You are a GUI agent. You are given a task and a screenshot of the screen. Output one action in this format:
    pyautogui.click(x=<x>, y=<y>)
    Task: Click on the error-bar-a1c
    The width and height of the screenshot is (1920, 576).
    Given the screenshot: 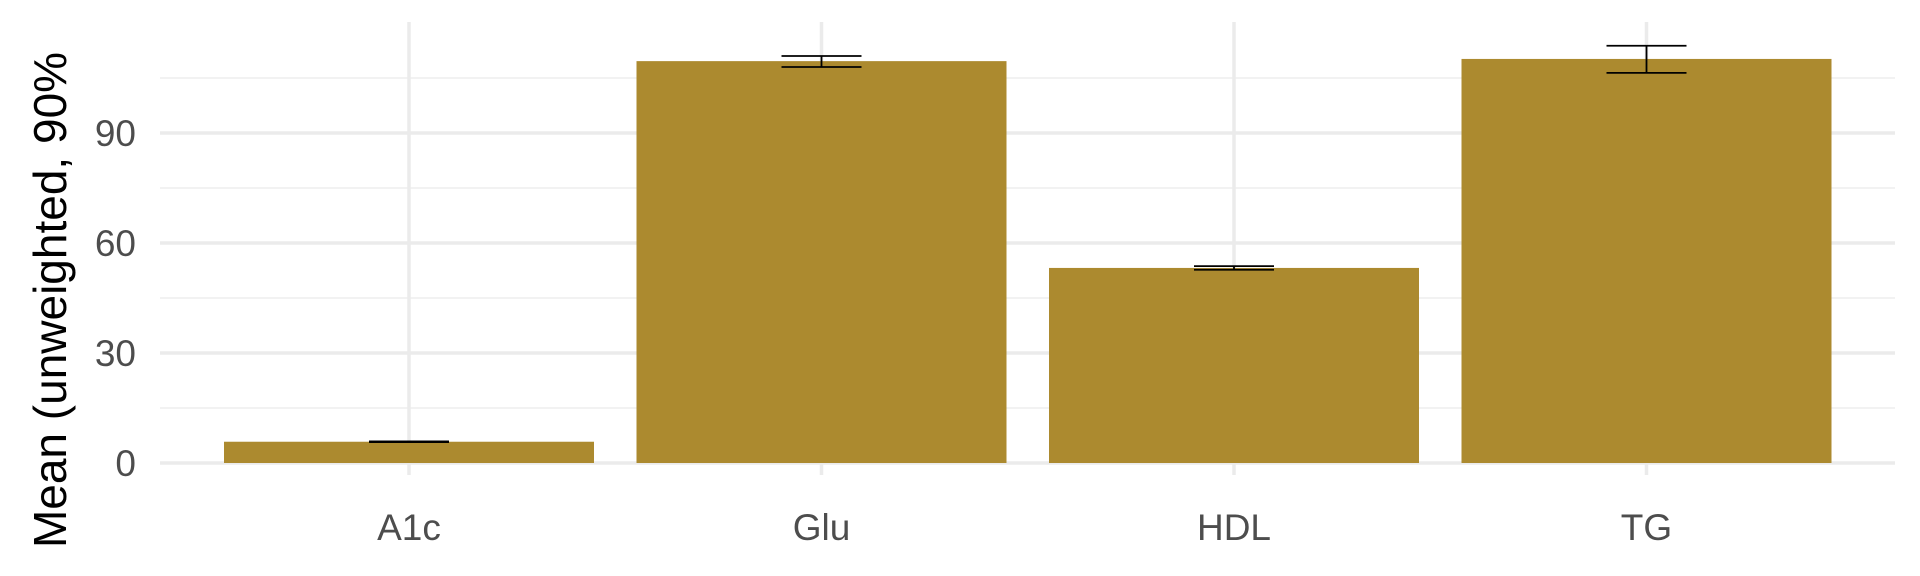 What is the action you would take?
    pyautogui.click(x=409, y=442)
    